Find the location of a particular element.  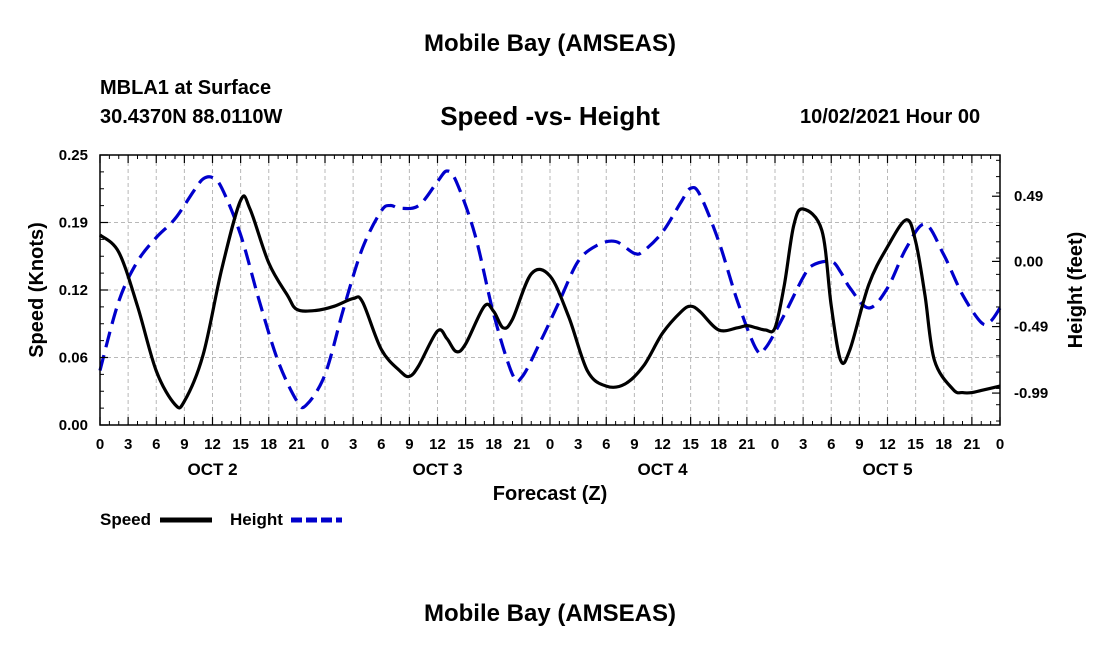

day-label: OCT 2 is located at coordinates (212, 469).